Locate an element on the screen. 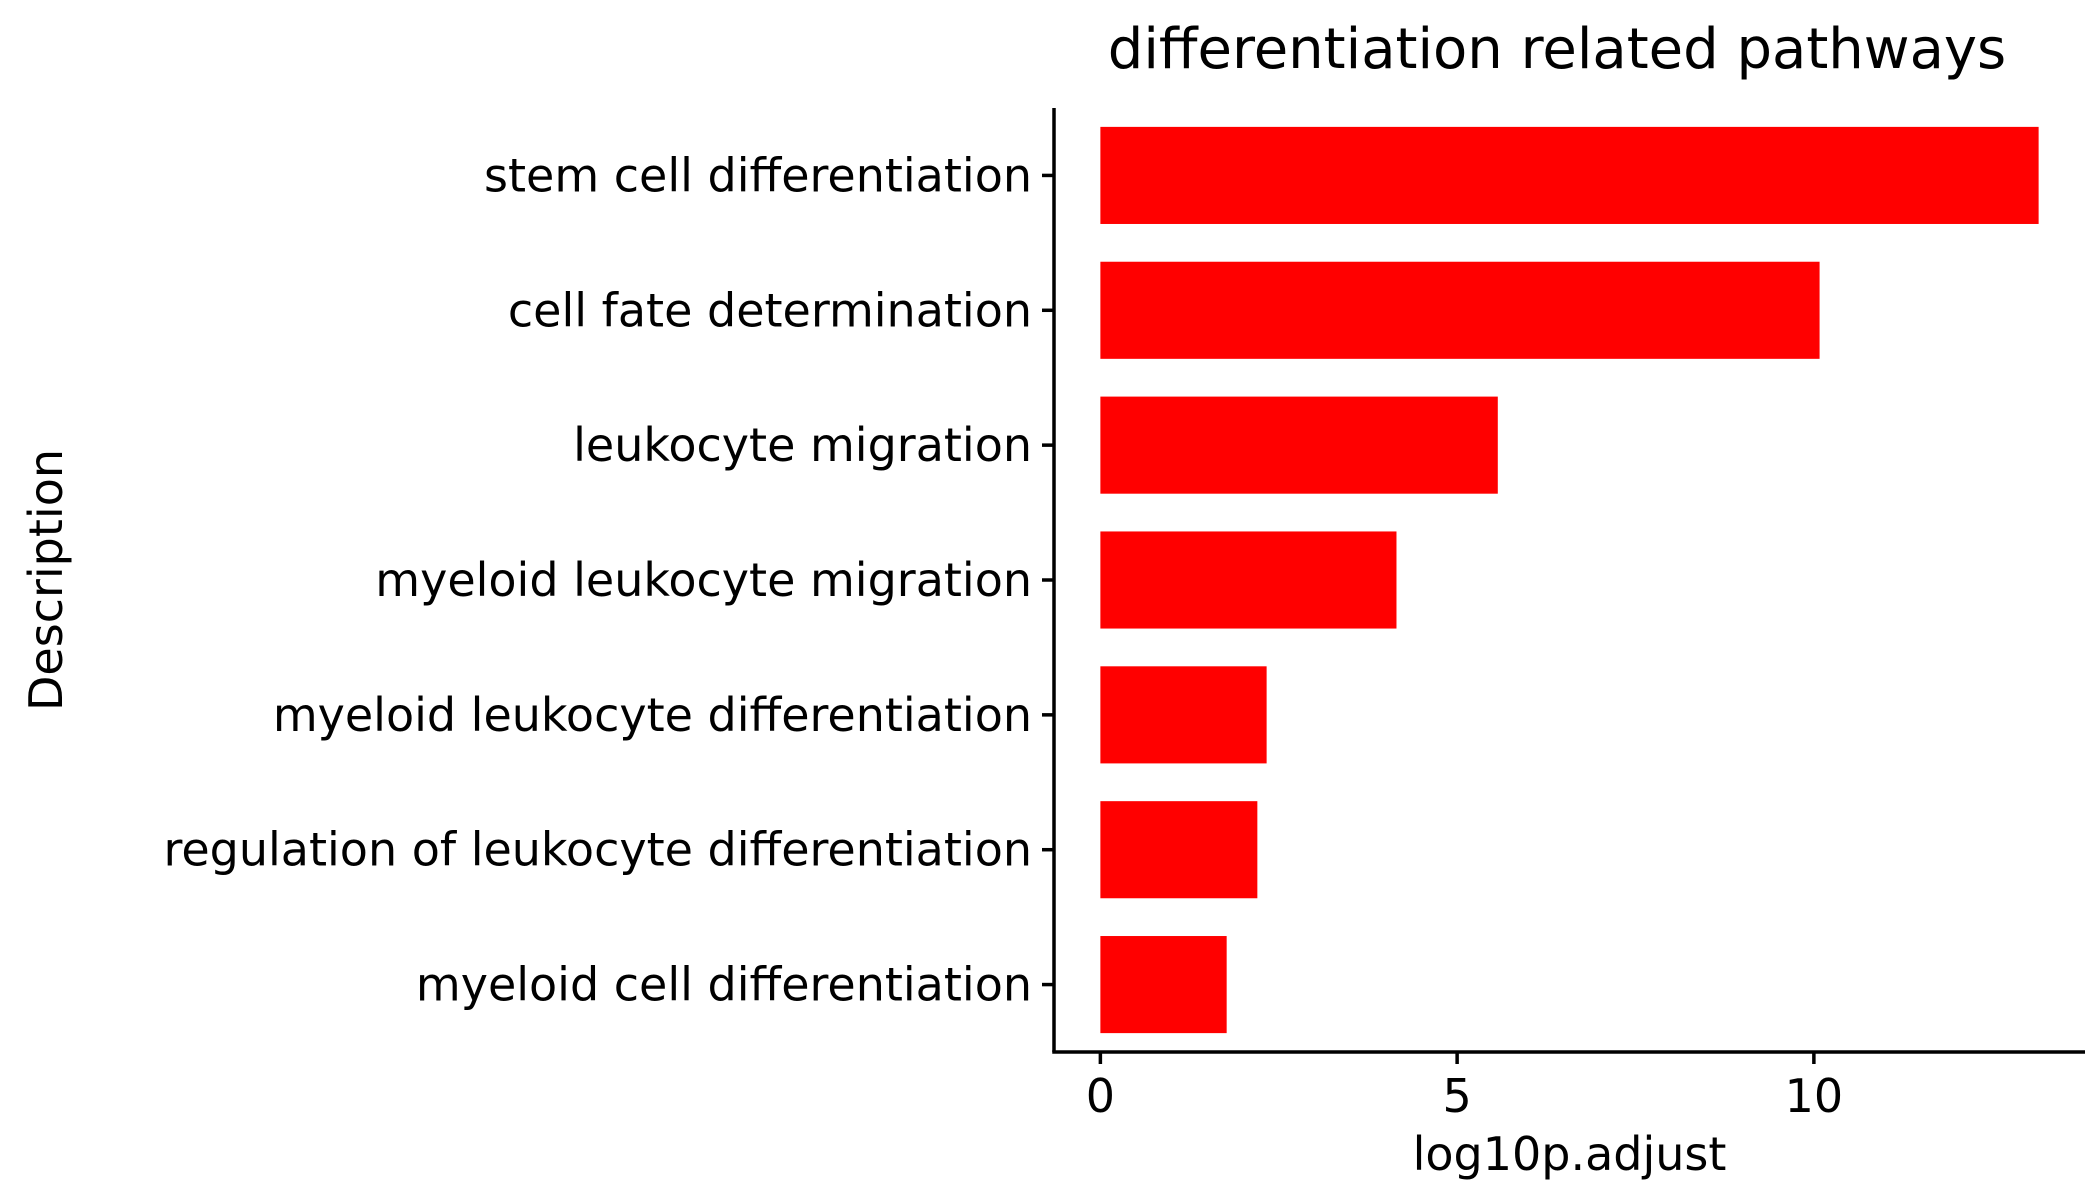  category-label-4: myeloid leukocyte differentiation is located at coordinates (652, 715).